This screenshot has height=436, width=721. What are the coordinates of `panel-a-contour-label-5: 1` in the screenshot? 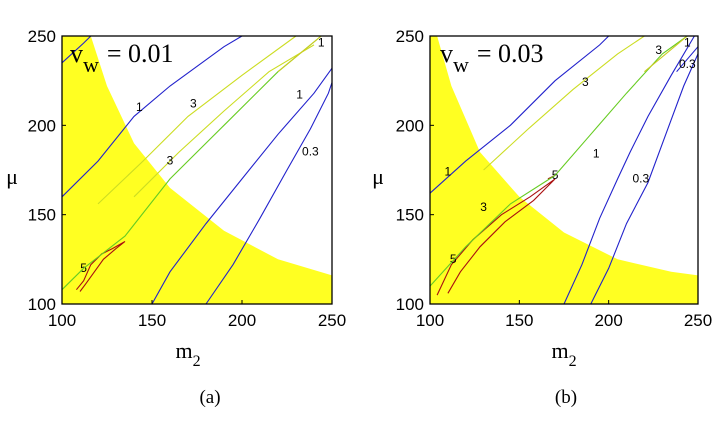 It's located at (299, 95).